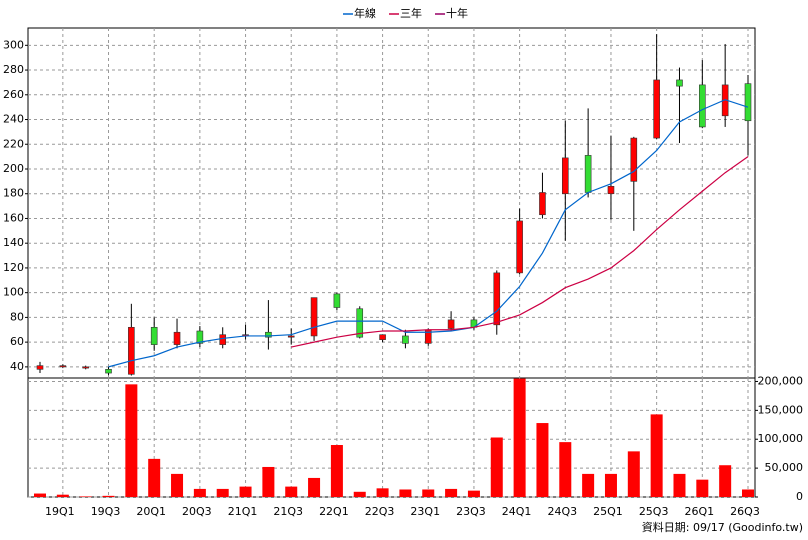 The height and width of the screenshot is (540, 808). What do you see at coordinates (197, 511) in the screenshot?
I see `x-tick-label: 20Q3` at bounding box center [197, 511].